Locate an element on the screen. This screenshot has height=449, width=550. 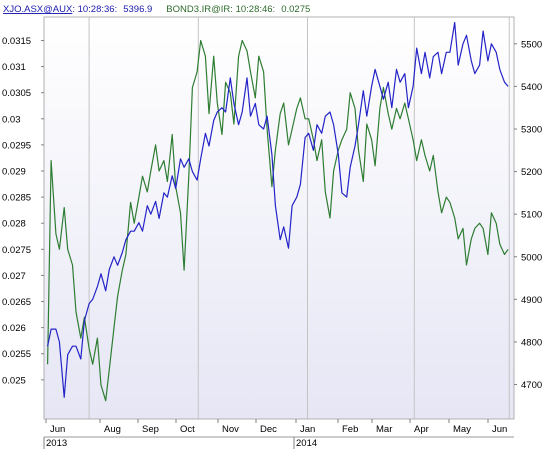
left-tick-label: 0.026 is located at coordinates (14, 328).